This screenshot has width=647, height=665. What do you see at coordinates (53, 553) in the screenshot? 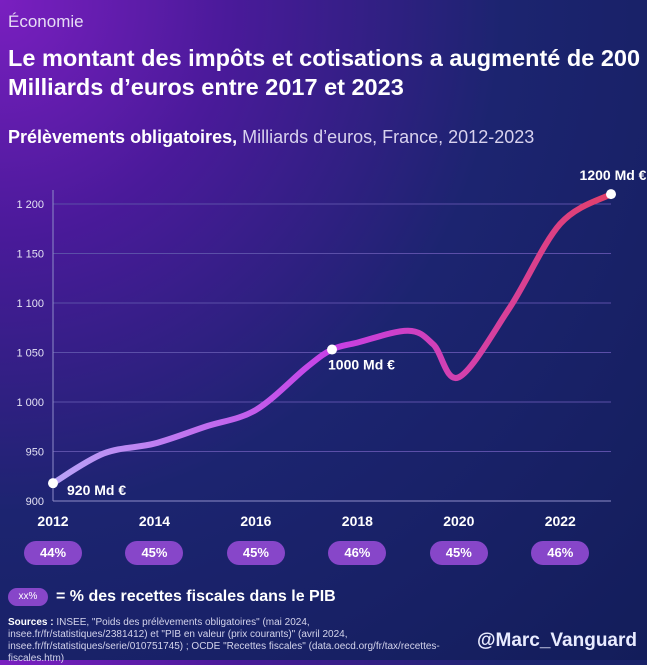
I see `pib-share-pill: 44%` at bounding box center [53, 553].